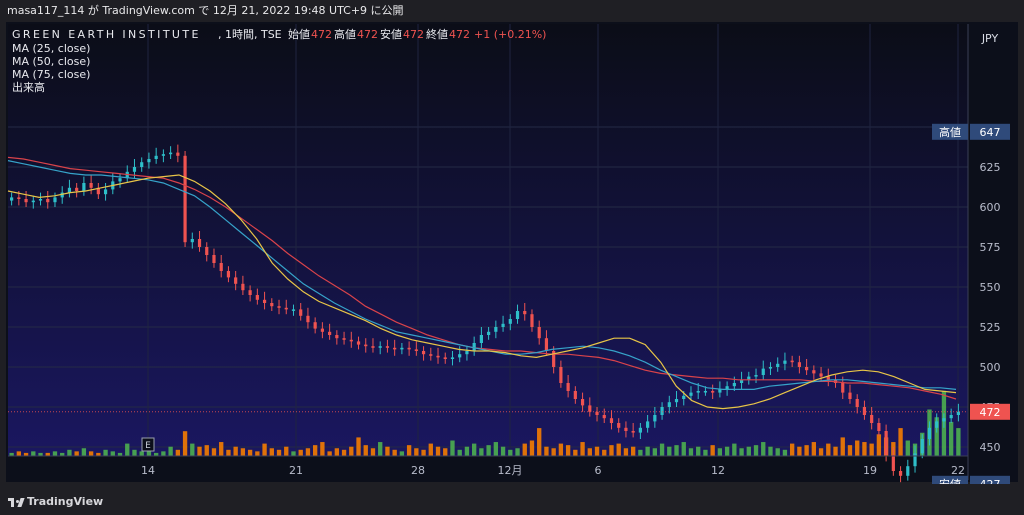 This screenshot has height=515, width=1024. I want to click on event-marker-box, so click(148, 444).